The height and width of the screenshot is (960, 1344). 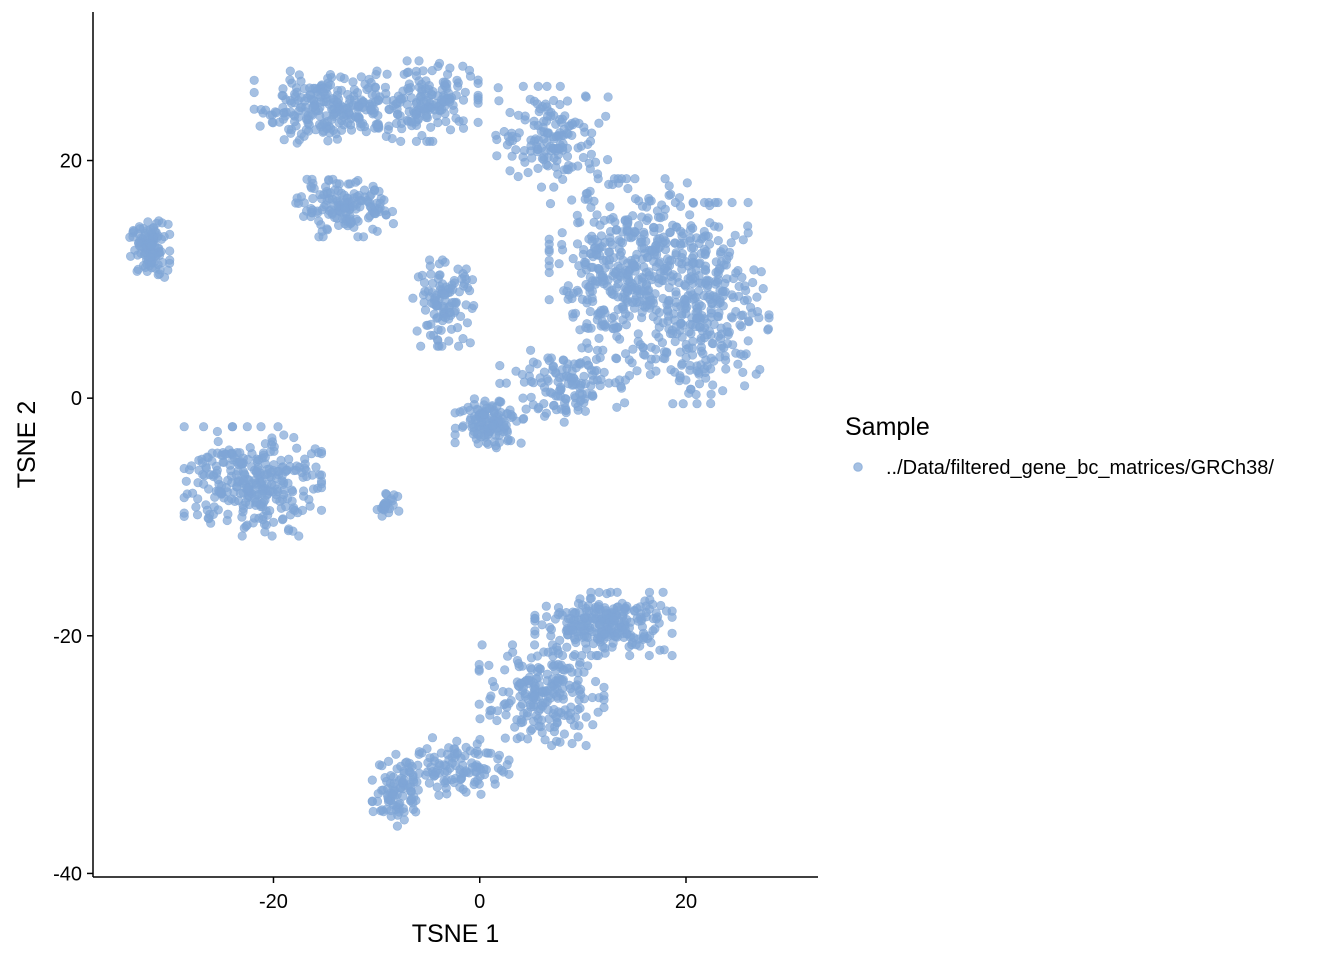 What do you see at coordinates (858, 467) in the screenshot?
I see `legend-key` at bounding box center [858, 467].